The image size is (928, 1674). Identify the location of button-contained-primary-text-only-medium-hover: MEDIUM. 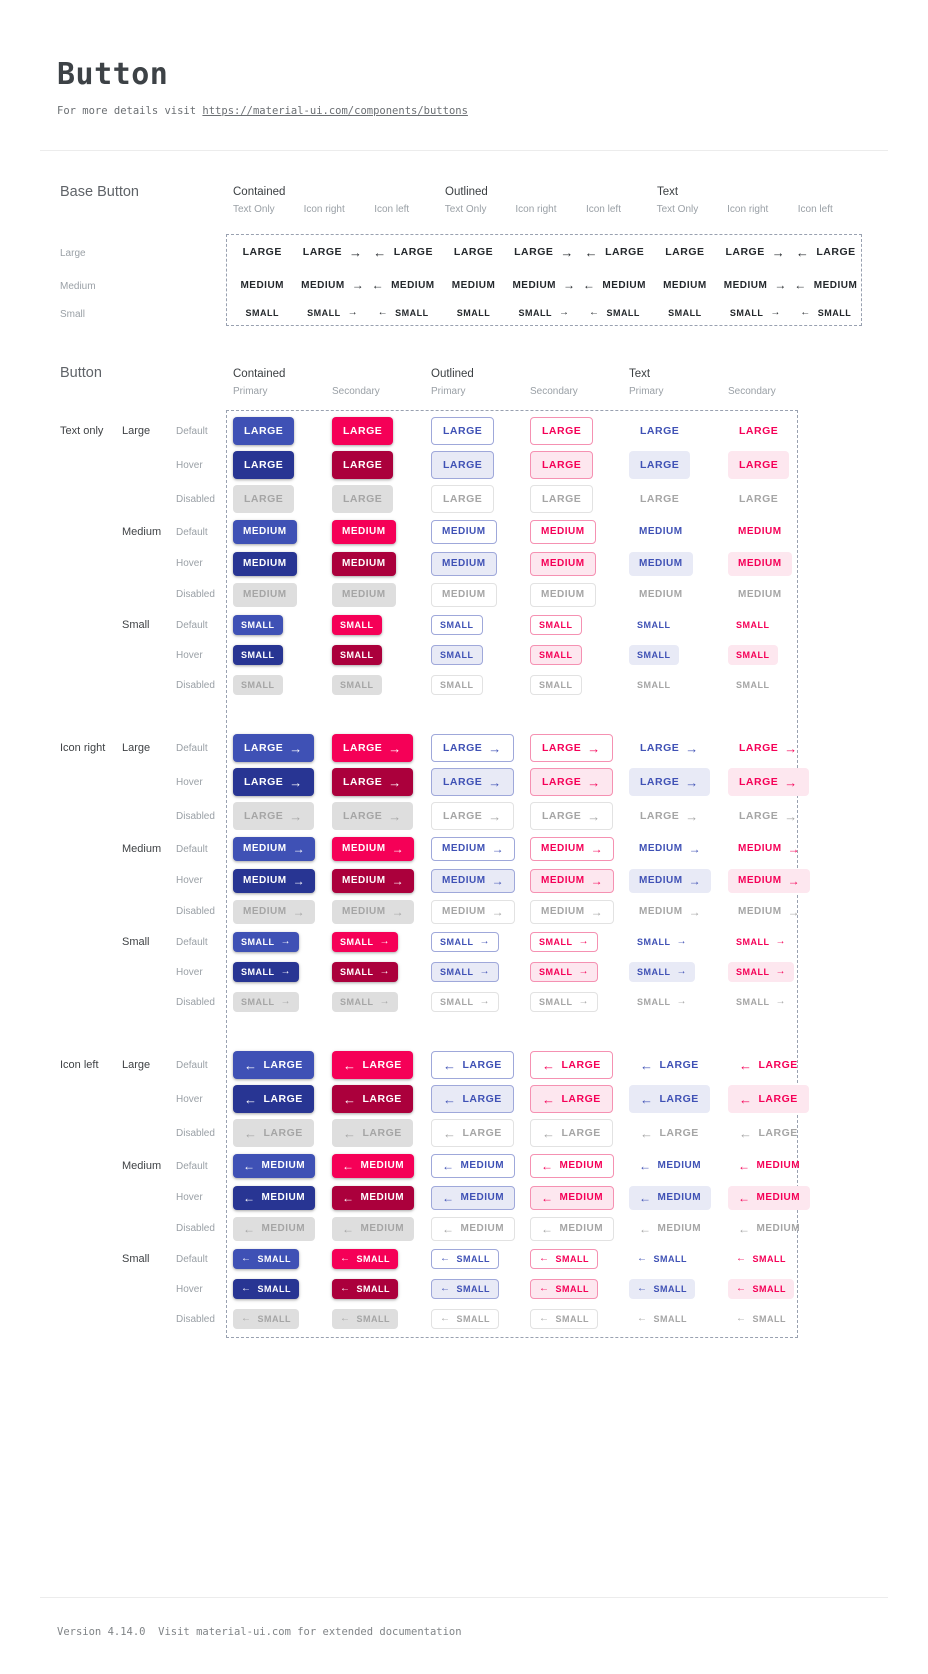
(265, 563).